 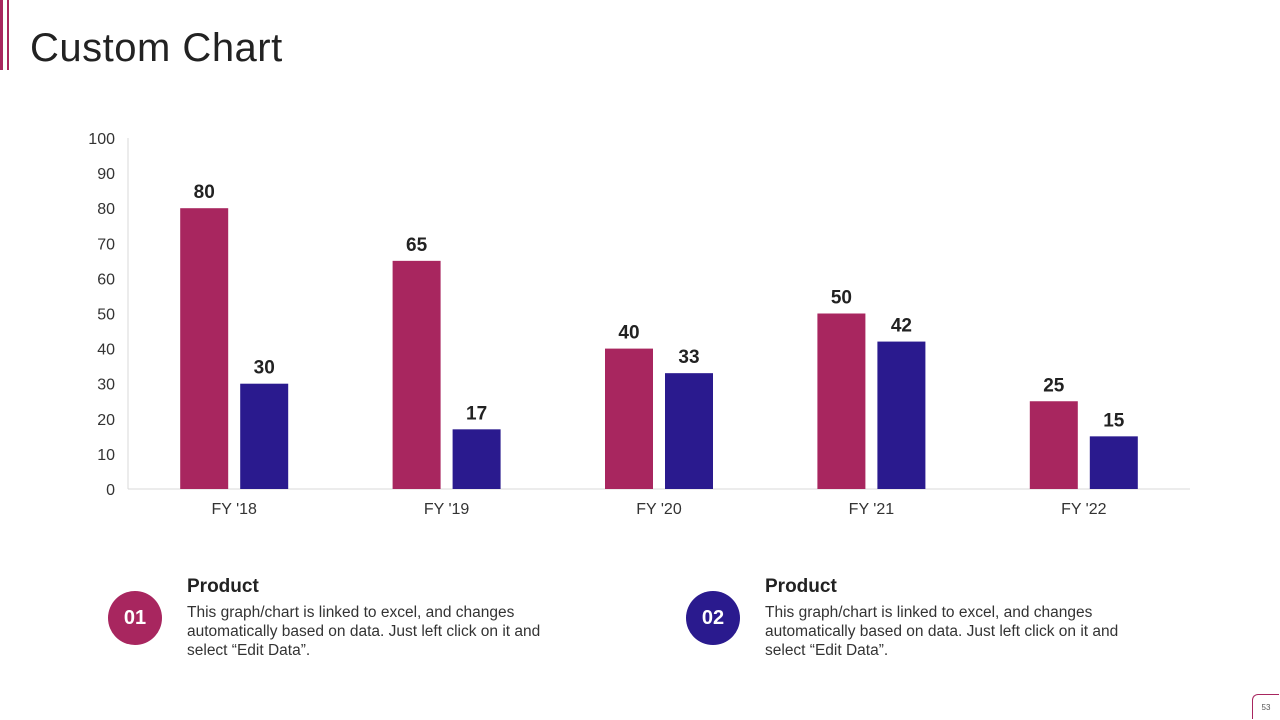 I want to click on data-label: 17, so click(x=476, y=413).